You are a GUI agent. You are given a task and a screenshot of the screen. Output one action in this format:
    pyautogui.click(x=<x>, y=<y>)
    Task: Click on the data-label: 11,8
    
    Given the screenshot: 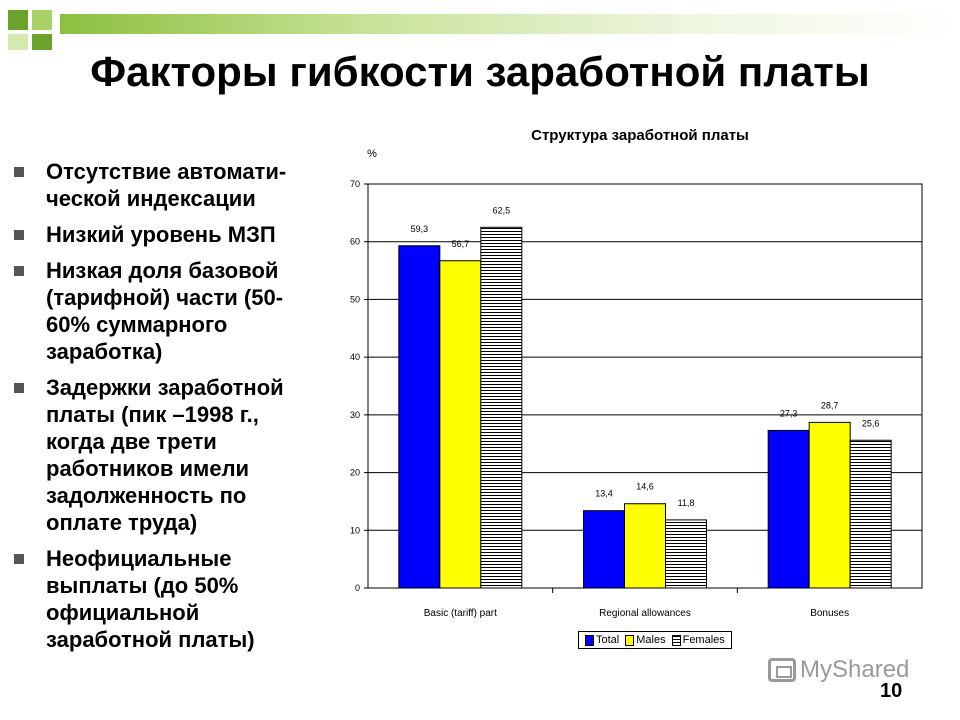 What is the action you would take?
    pyautogui.click(x=686, y=503)
    